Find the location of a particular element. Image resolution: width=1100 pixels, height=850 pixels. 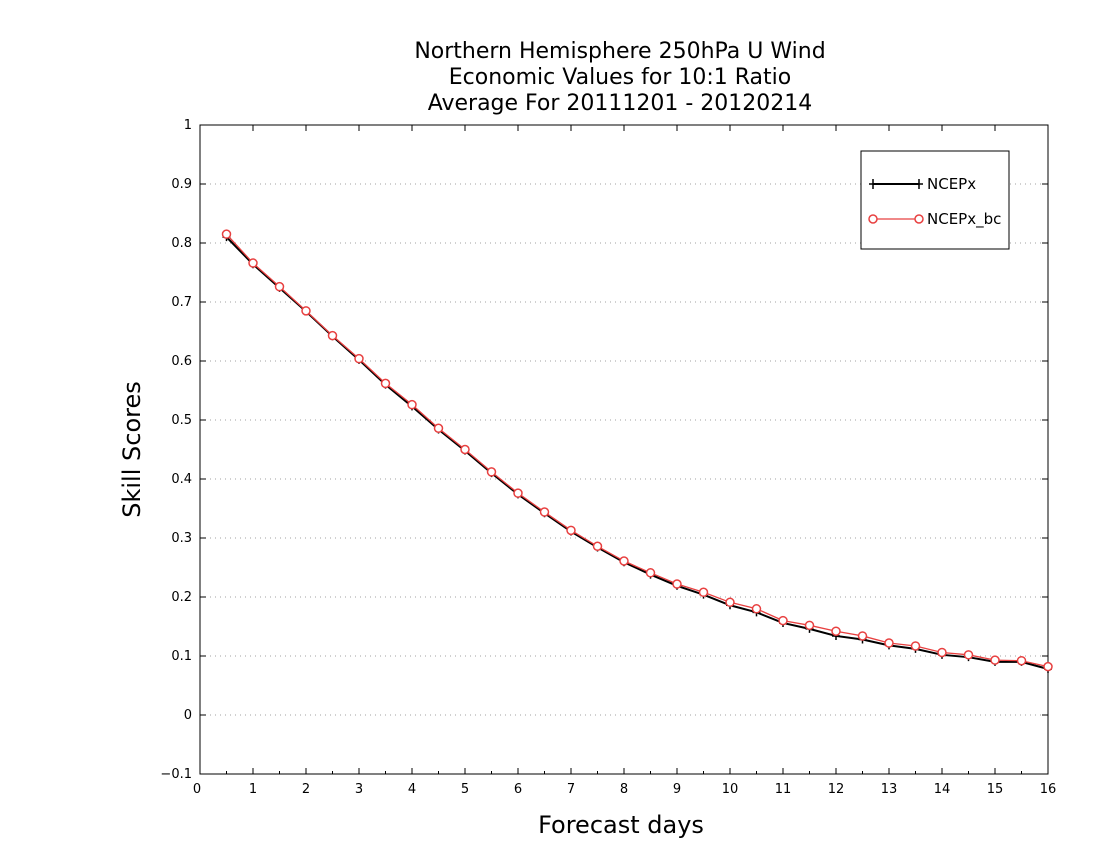

y-tick-label: 0.6 is located at coordinates (181, 361).